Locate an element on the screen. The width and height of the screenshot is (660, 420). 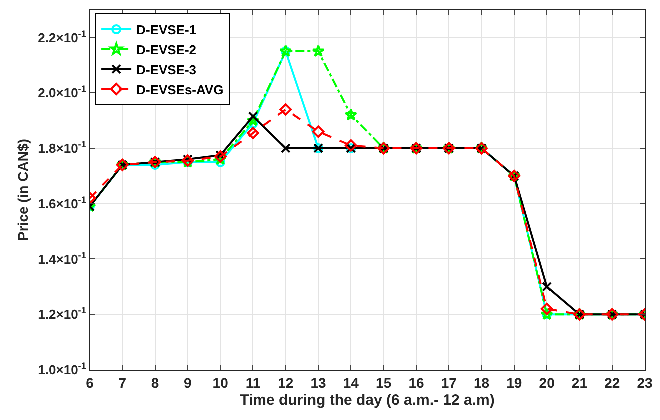
legend-label: D-EVSE-3 is located at coordinates (166, 70).